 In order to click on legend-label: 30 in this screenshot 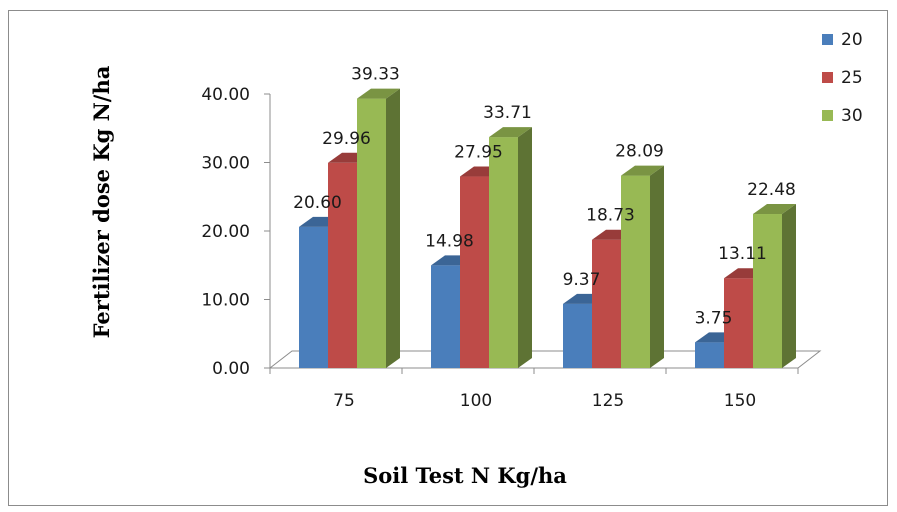, I will do `click(852, 116)`.